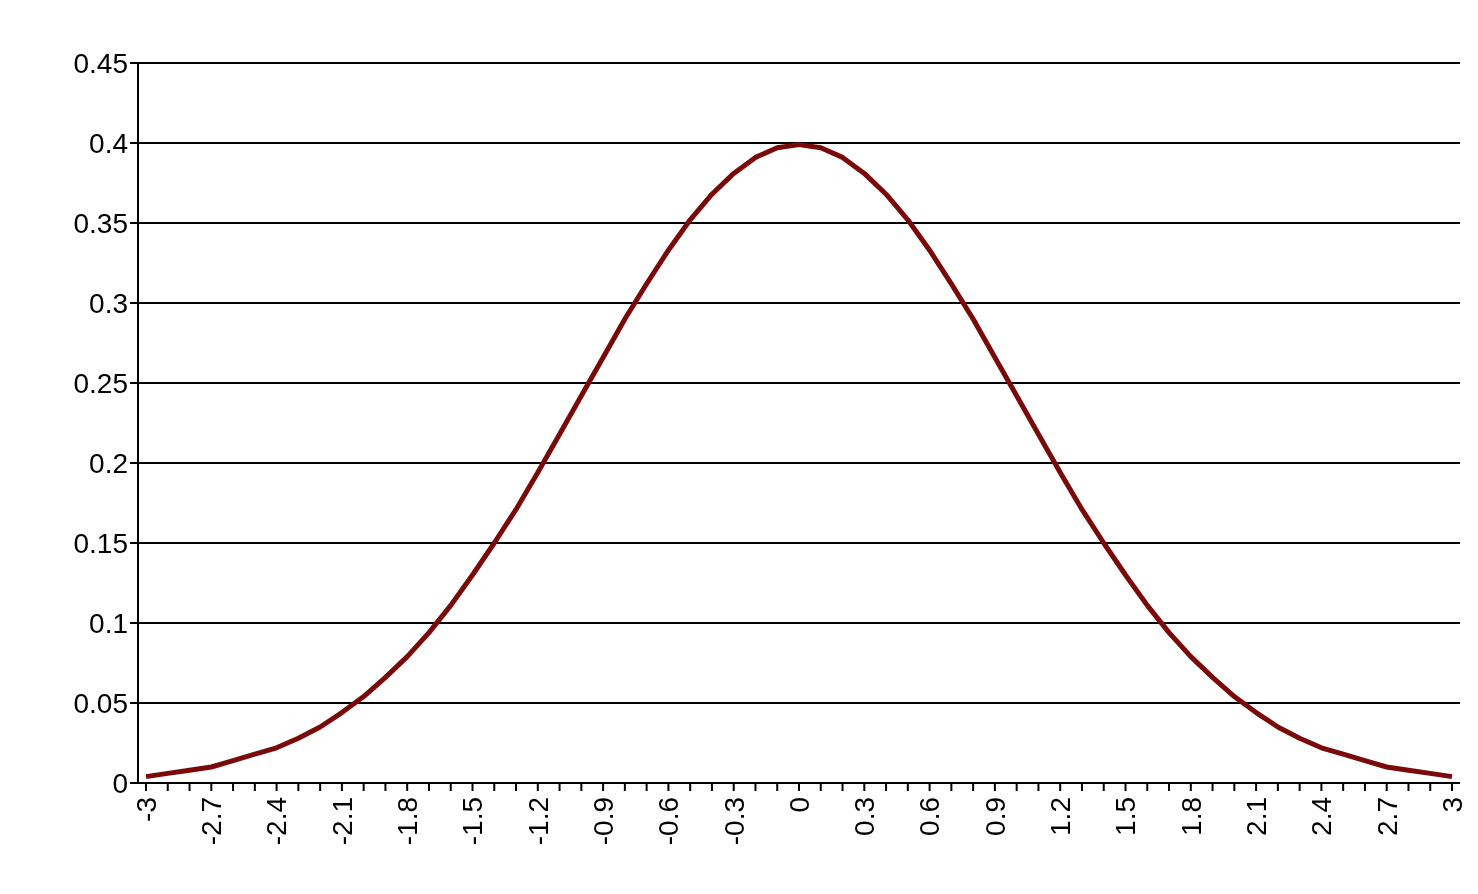  What do you see at coordinates (538, 821) in the screenshot?
I see `x-tick-label: -1.2` at bounding box center [538, 821].